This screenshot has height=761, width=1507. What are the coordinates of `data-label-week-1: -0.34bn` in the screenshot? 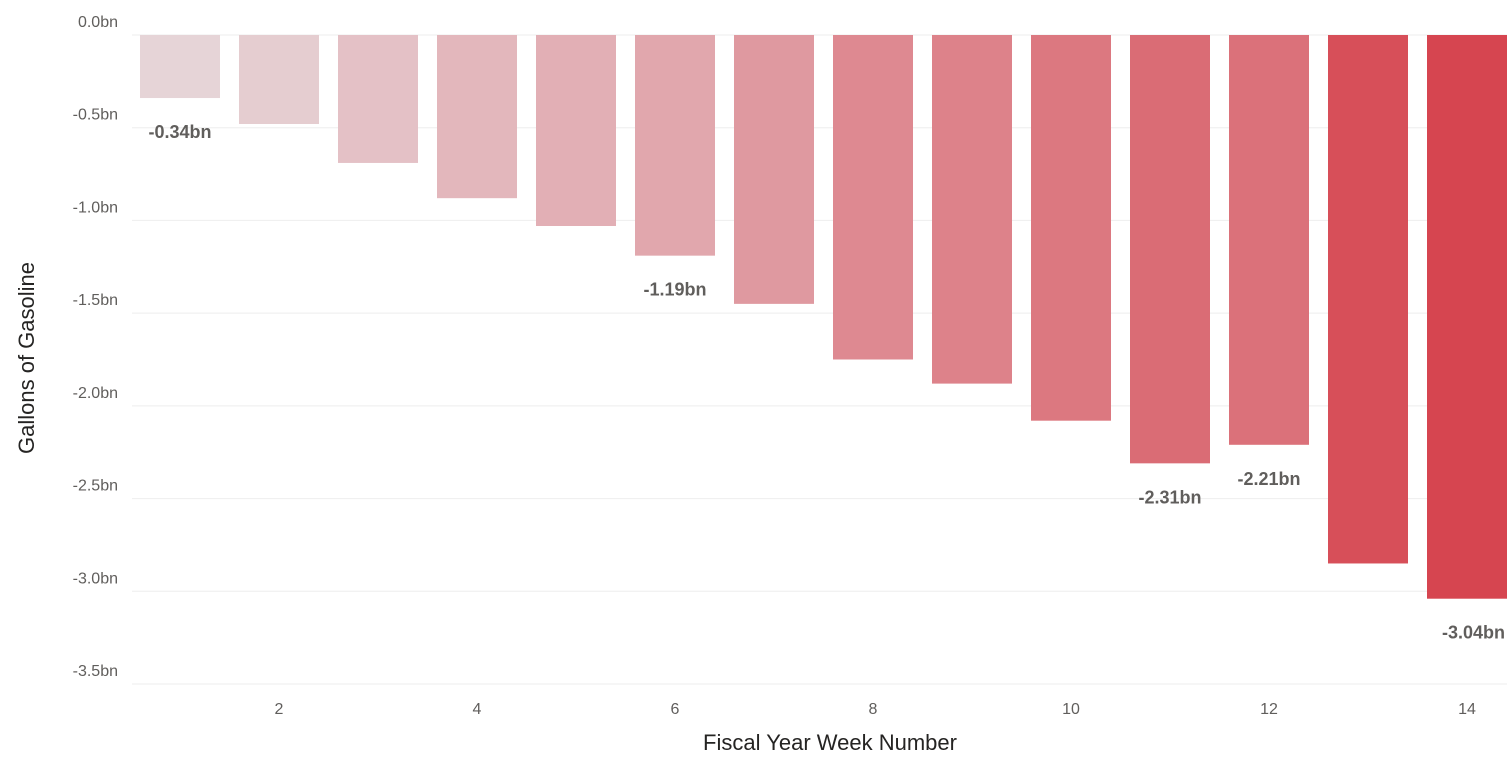 It's located at (179, 132).